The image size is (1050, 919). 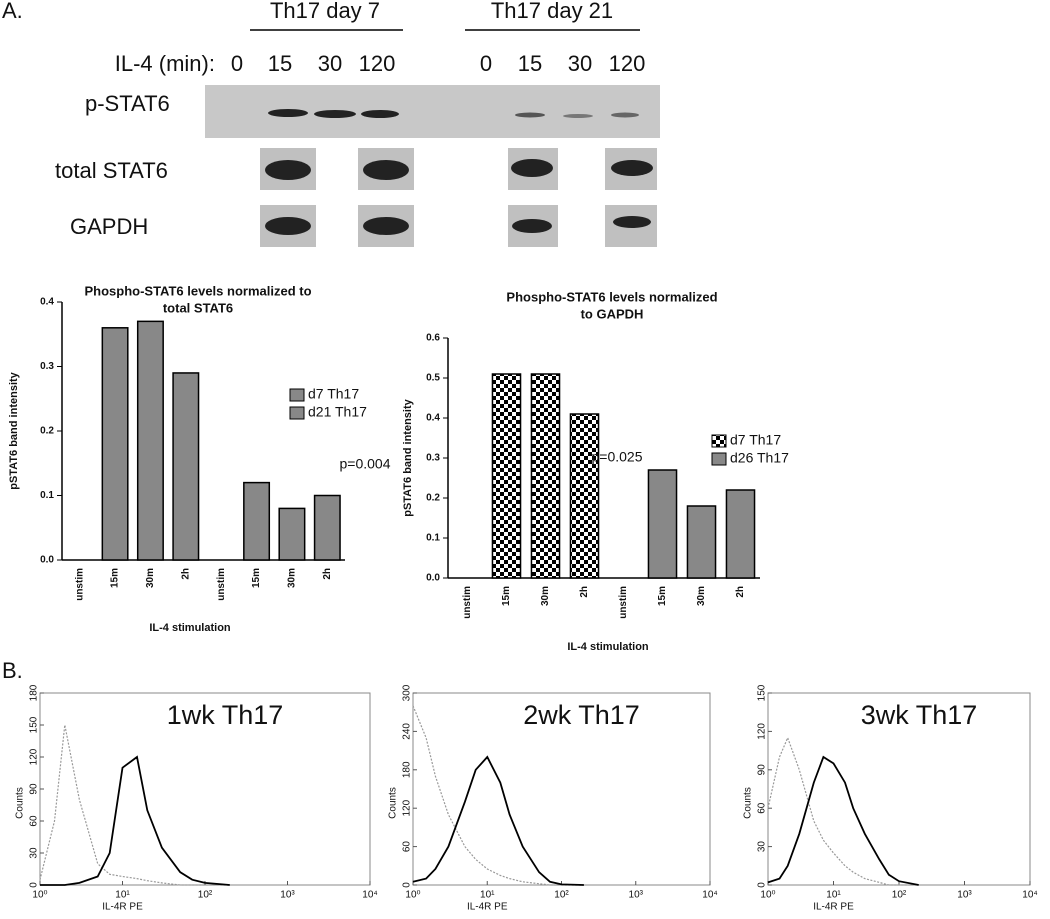 I want to click on group-label: Th17 day 21, so click(x=552, y=11).